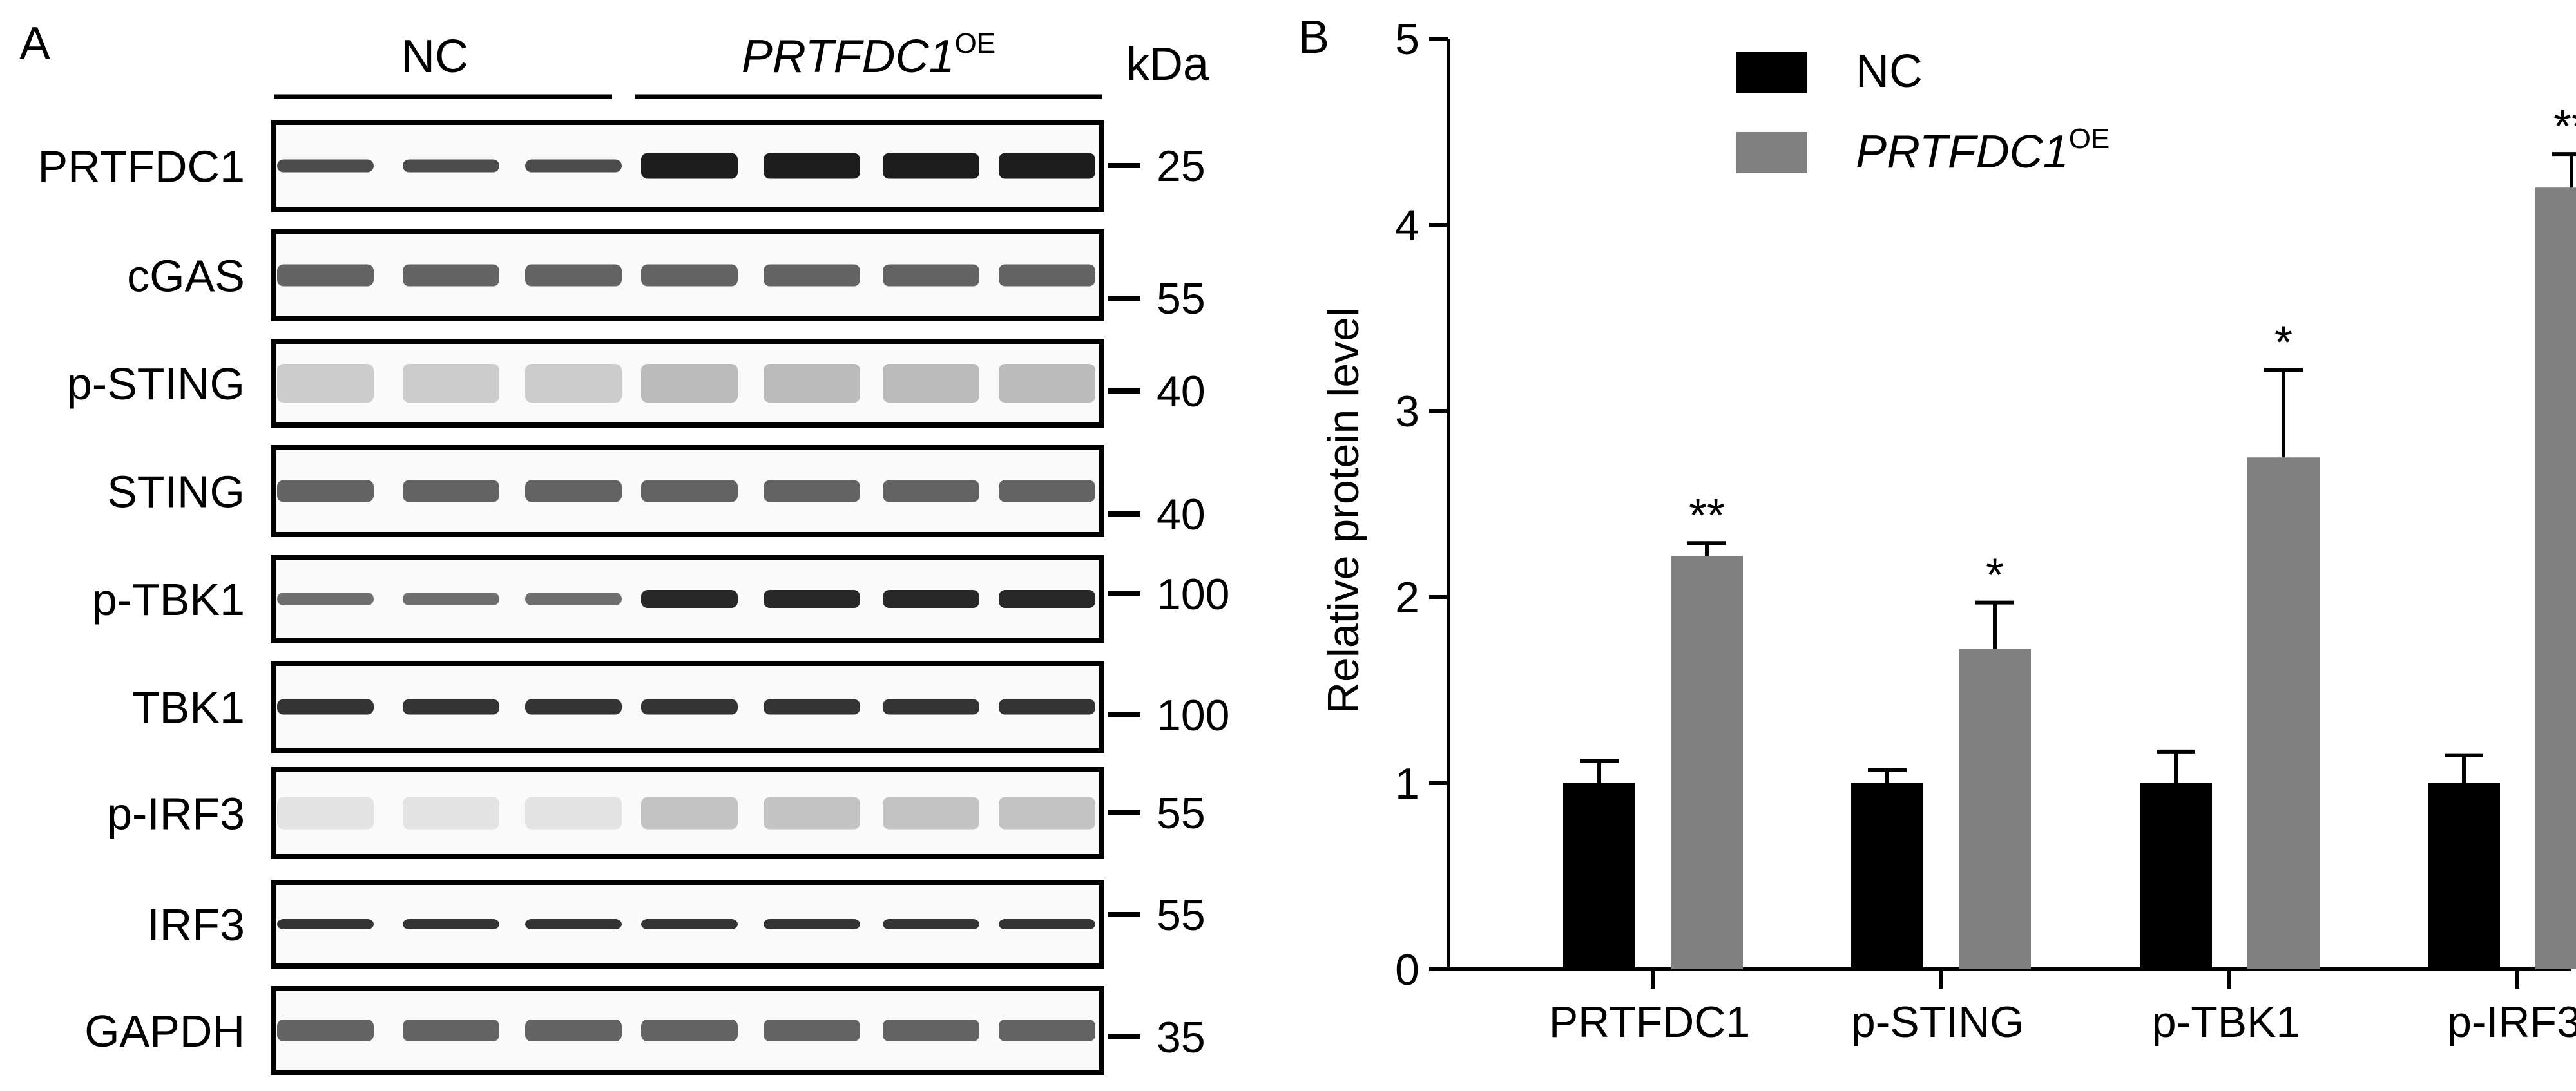  What do you see at coordinates (2564, 127) in the screenshot?
I see `significance-marker: **` at bounding box center [2564, 127].